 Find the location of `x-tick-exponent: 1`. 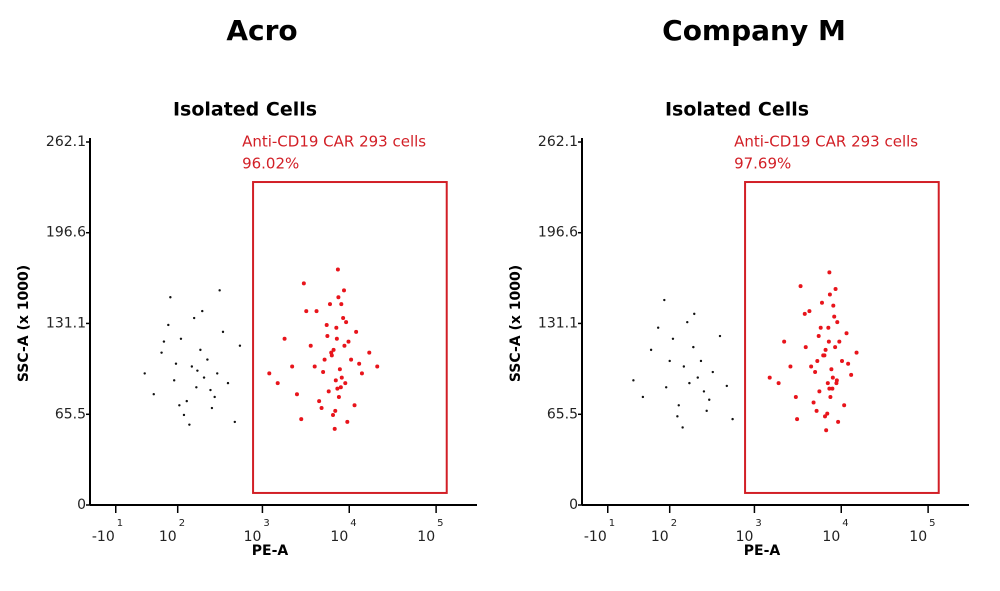

x-tick-exponent: 1 is located at coordinates (120, 523).